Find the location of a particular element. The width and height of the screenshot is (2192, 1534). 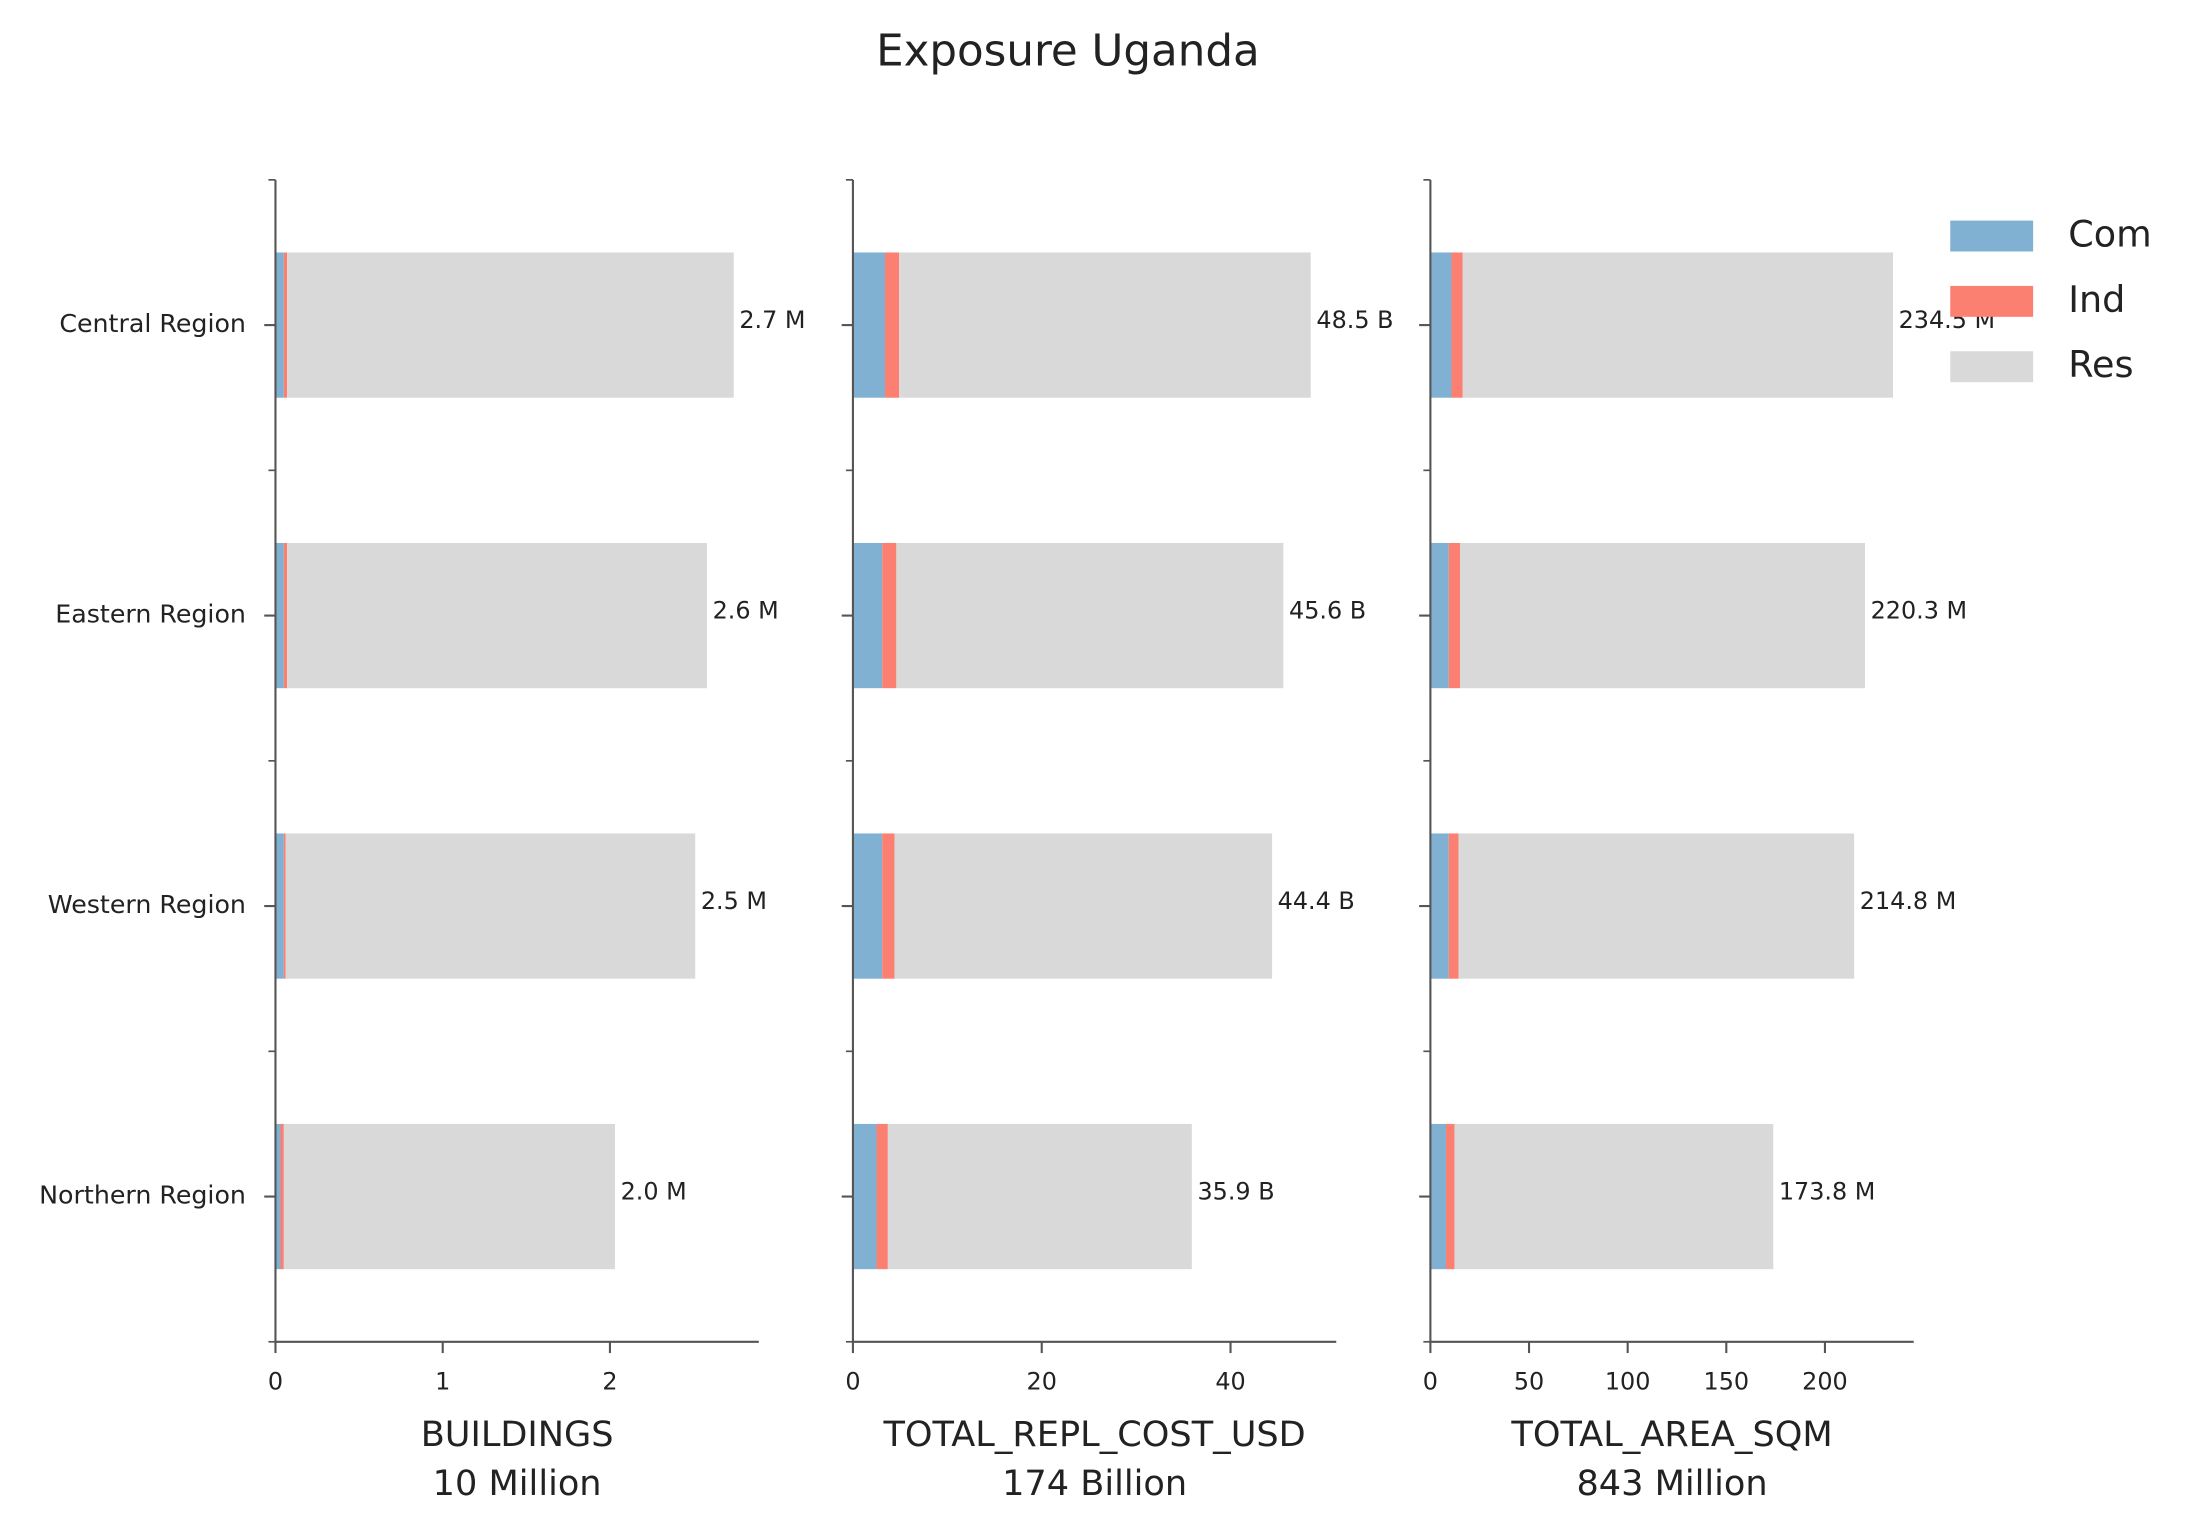

x-tick-label: 50 is located at coordinates (1529, 1382).